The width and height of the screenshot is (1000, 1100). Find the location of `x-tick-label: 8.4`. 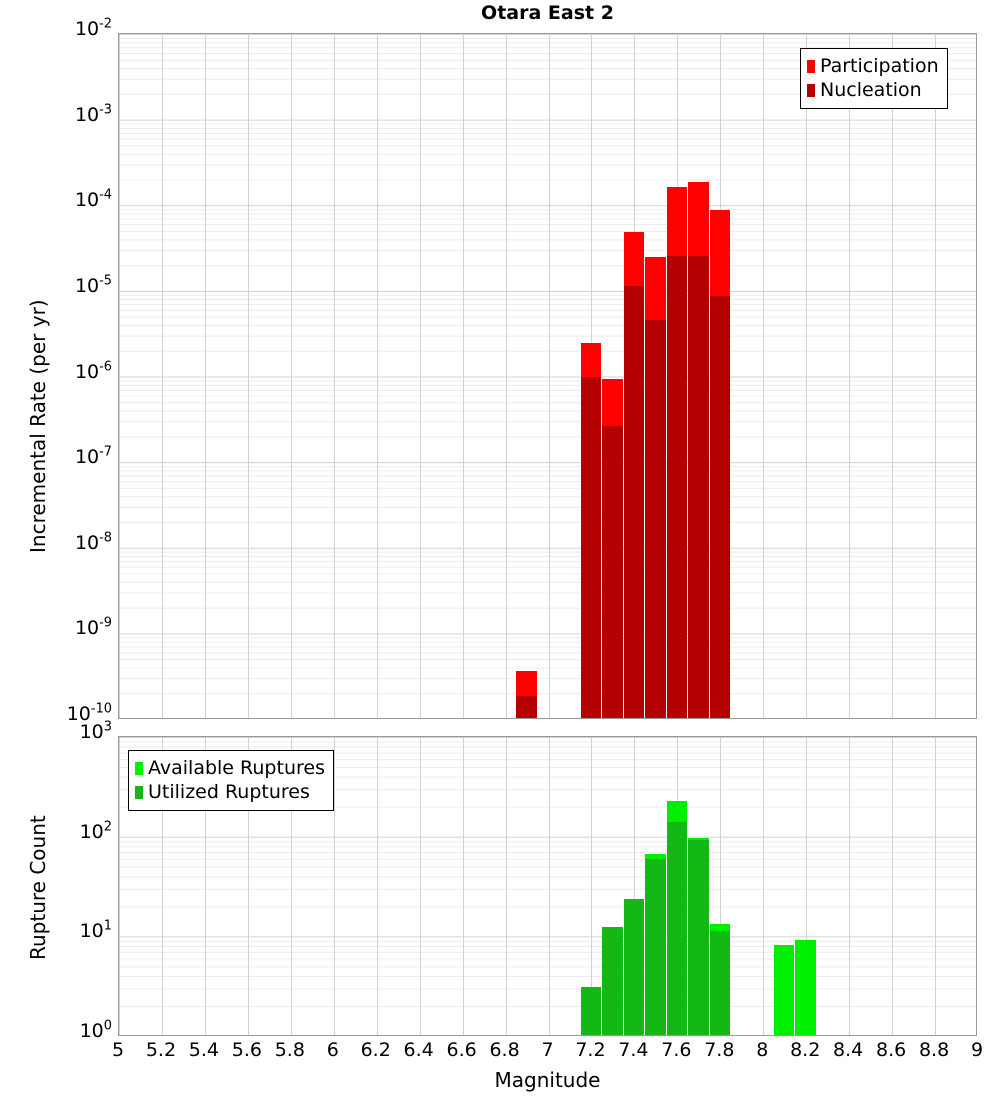

x-tick-label: 8.4 is located at coordinates (848, 1050).